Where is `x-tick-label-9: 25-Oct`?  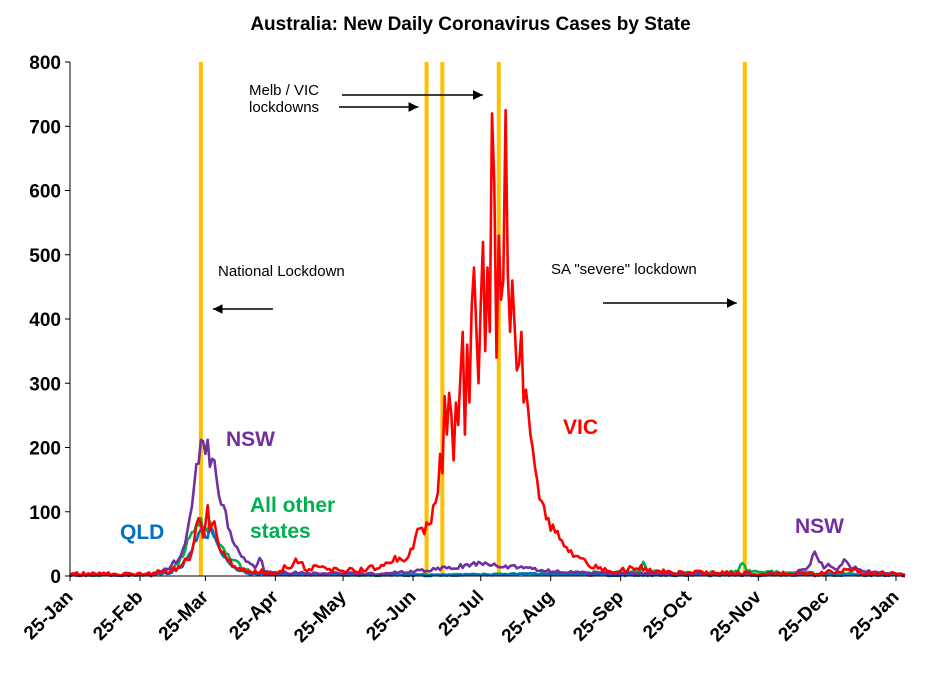 x-tick-label-9: 25-Oct is located at coordinates (667, 614).